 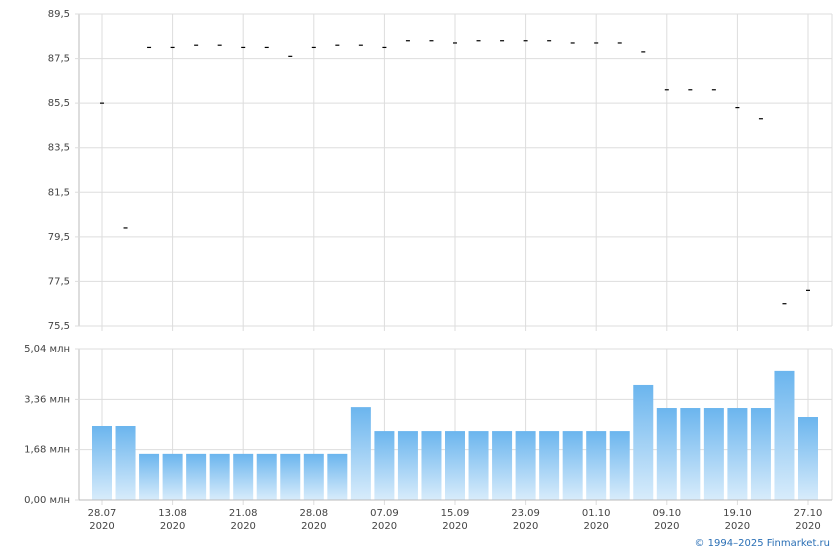 I want to click on y-tick-label: 0,00 млн, so click(x=47, y=500).